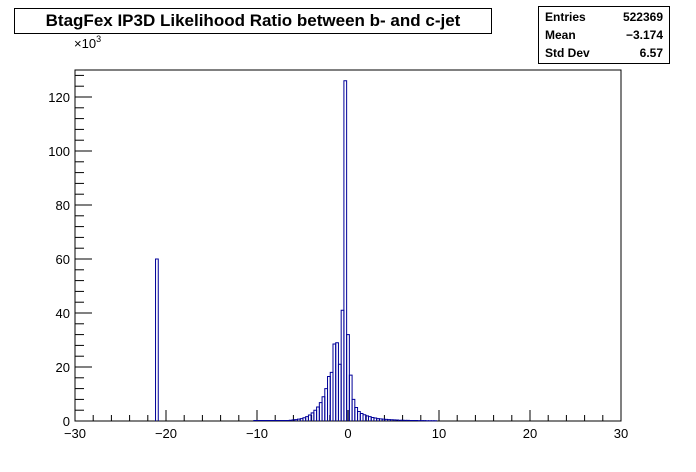  Describe the element at coordinates (604, 53) in the screenshot. I see `stats-stddev-row: Std Dev 6.57` at that location.